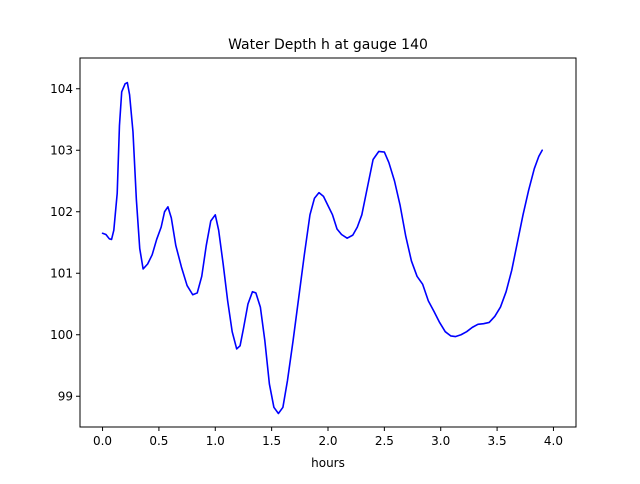  I want to click on y-axis-ticks: 99 100 101 102 103 104, so click(65, 242).